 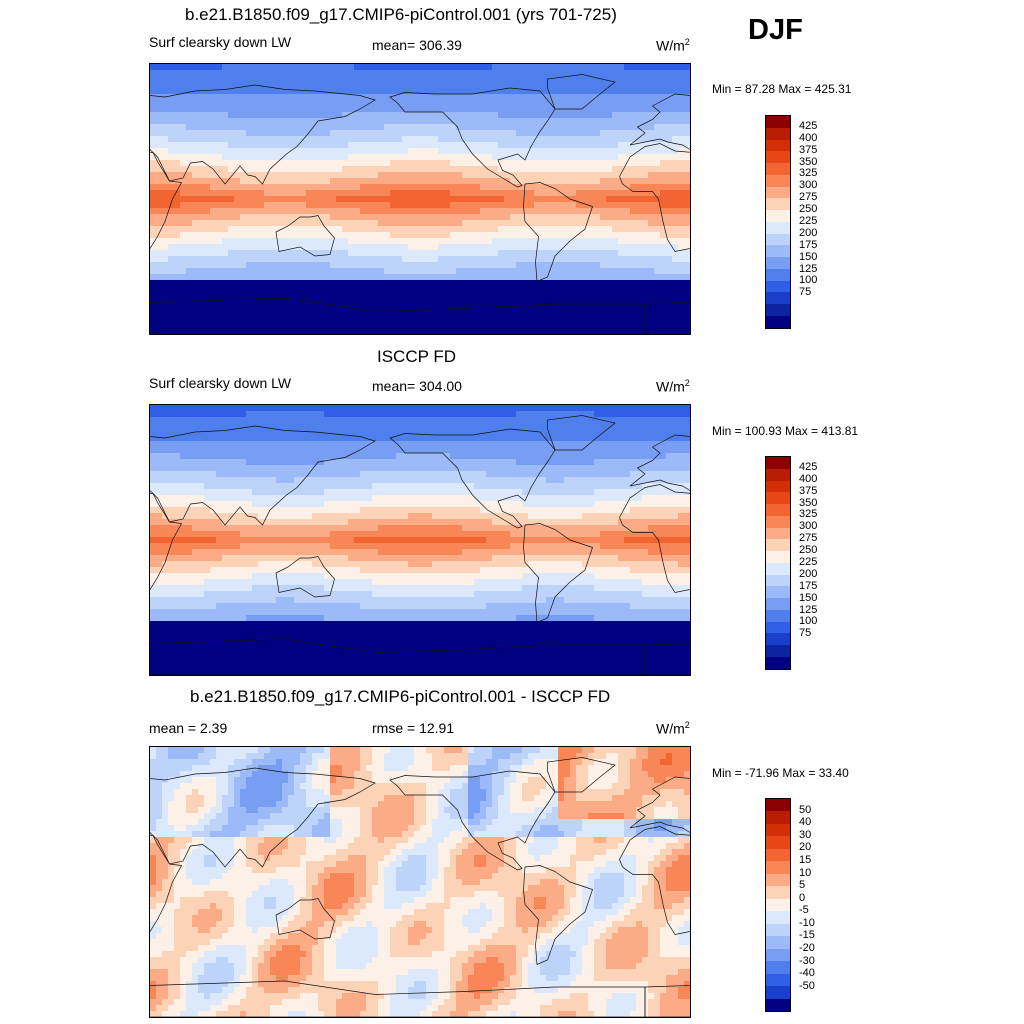 I want to click on panel2-map, so click(x=420, y=540).